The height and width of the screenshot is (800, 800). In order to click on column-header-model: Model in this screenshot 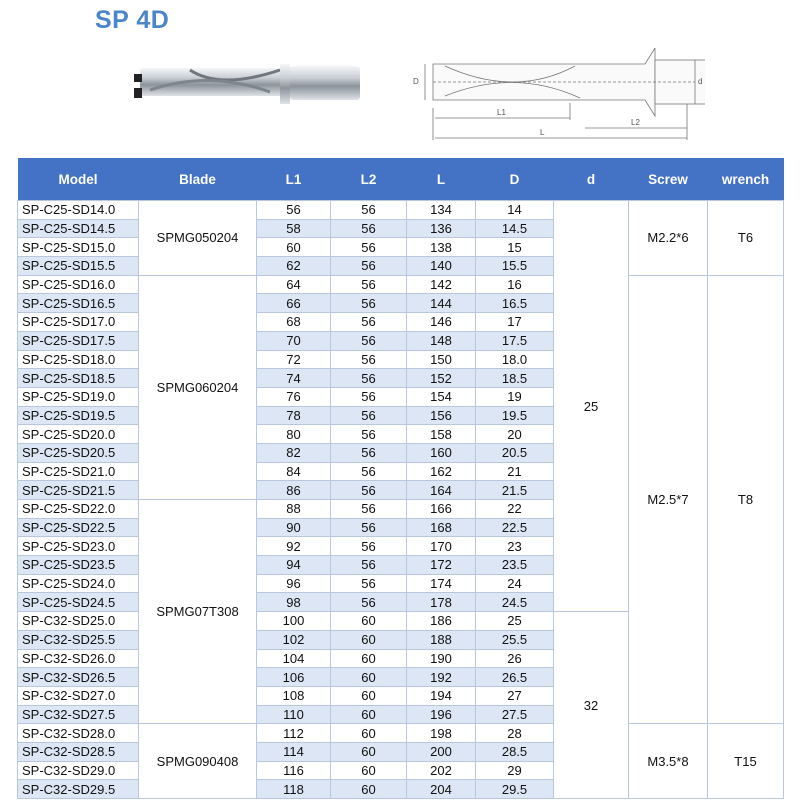, I will do `click(78, 179)`.